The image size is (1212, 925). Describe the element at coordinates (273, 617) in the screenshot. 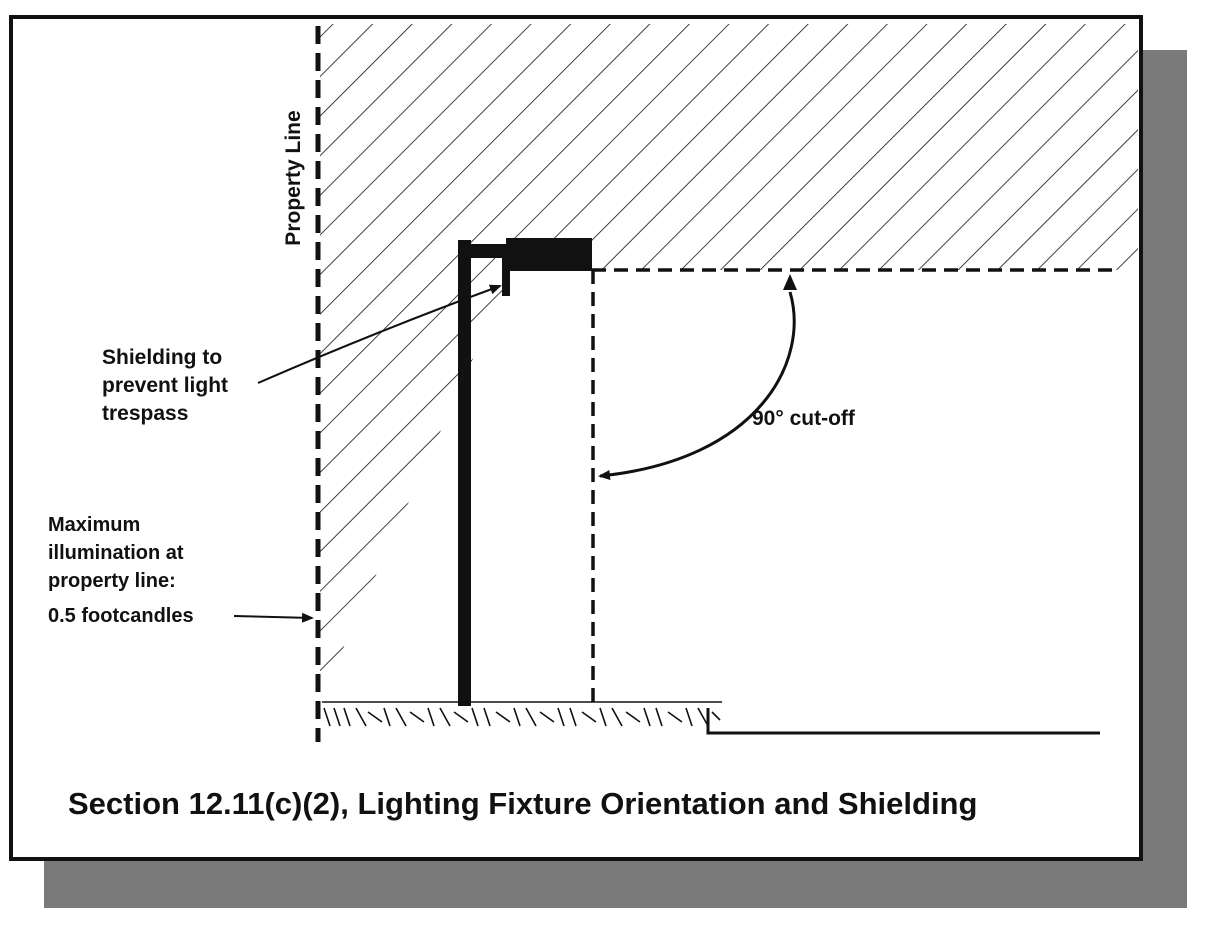

I see `illumination-arrow` at that location.